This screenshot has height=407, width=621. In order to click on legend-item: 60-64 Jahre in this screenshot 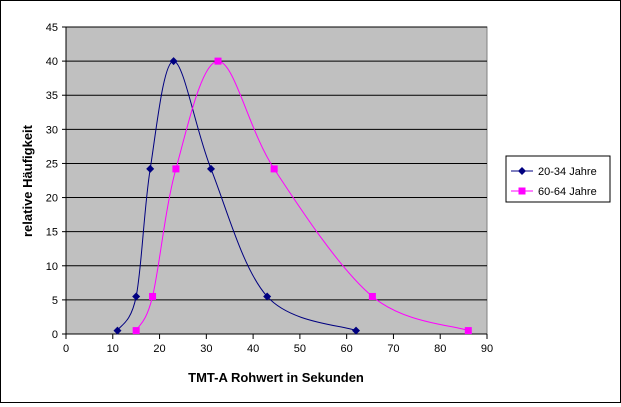, I will do `click(554, 192)`.